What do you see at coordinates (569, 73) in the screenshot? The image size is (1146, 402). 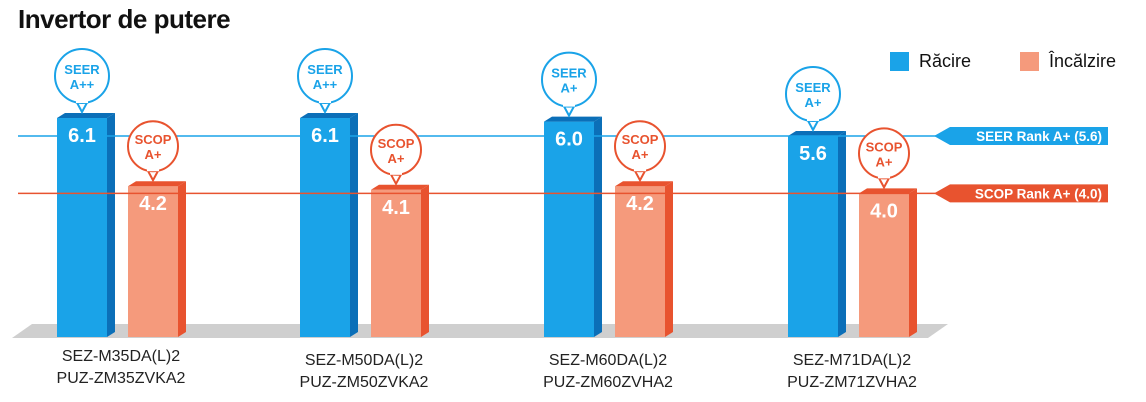 I see `badge-metric-seer-2: SEER` at bounding box center [569, 73].